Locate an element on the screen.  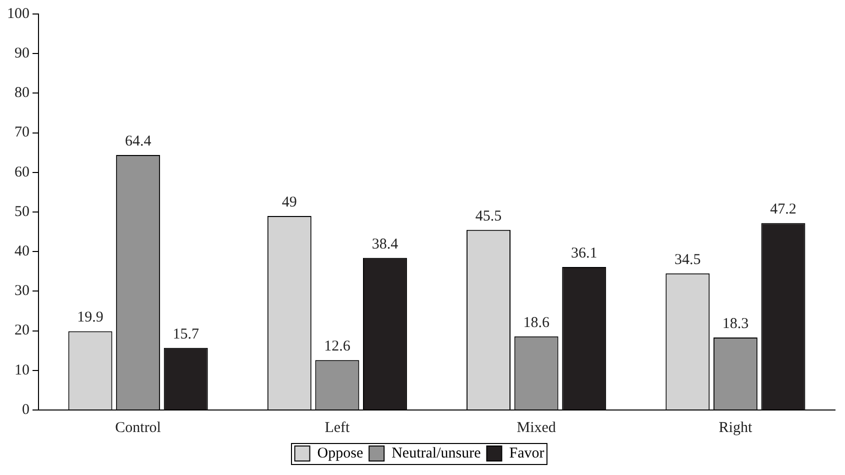
data-label: 49 is located at coordinates (289, 202).